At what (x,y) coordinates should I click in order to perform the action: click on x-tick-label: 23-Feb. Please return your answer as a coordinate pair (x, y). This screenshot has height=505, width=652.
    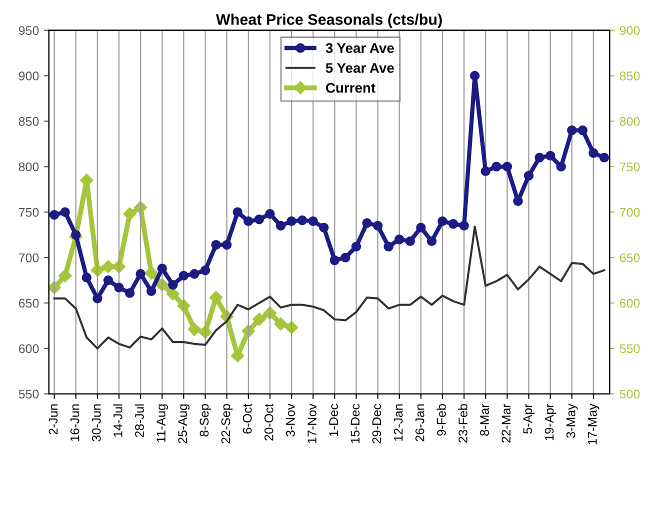
    Looking at the image, I should click on (463, 423).